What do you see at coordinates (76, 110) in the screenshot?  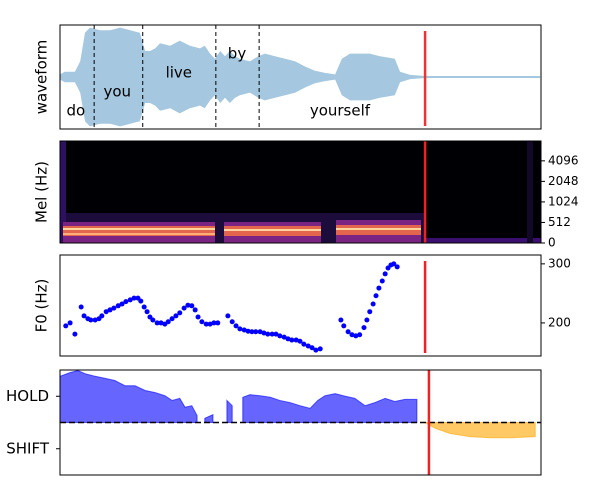 I see `word-label: do` at bounding box center [76, 110].